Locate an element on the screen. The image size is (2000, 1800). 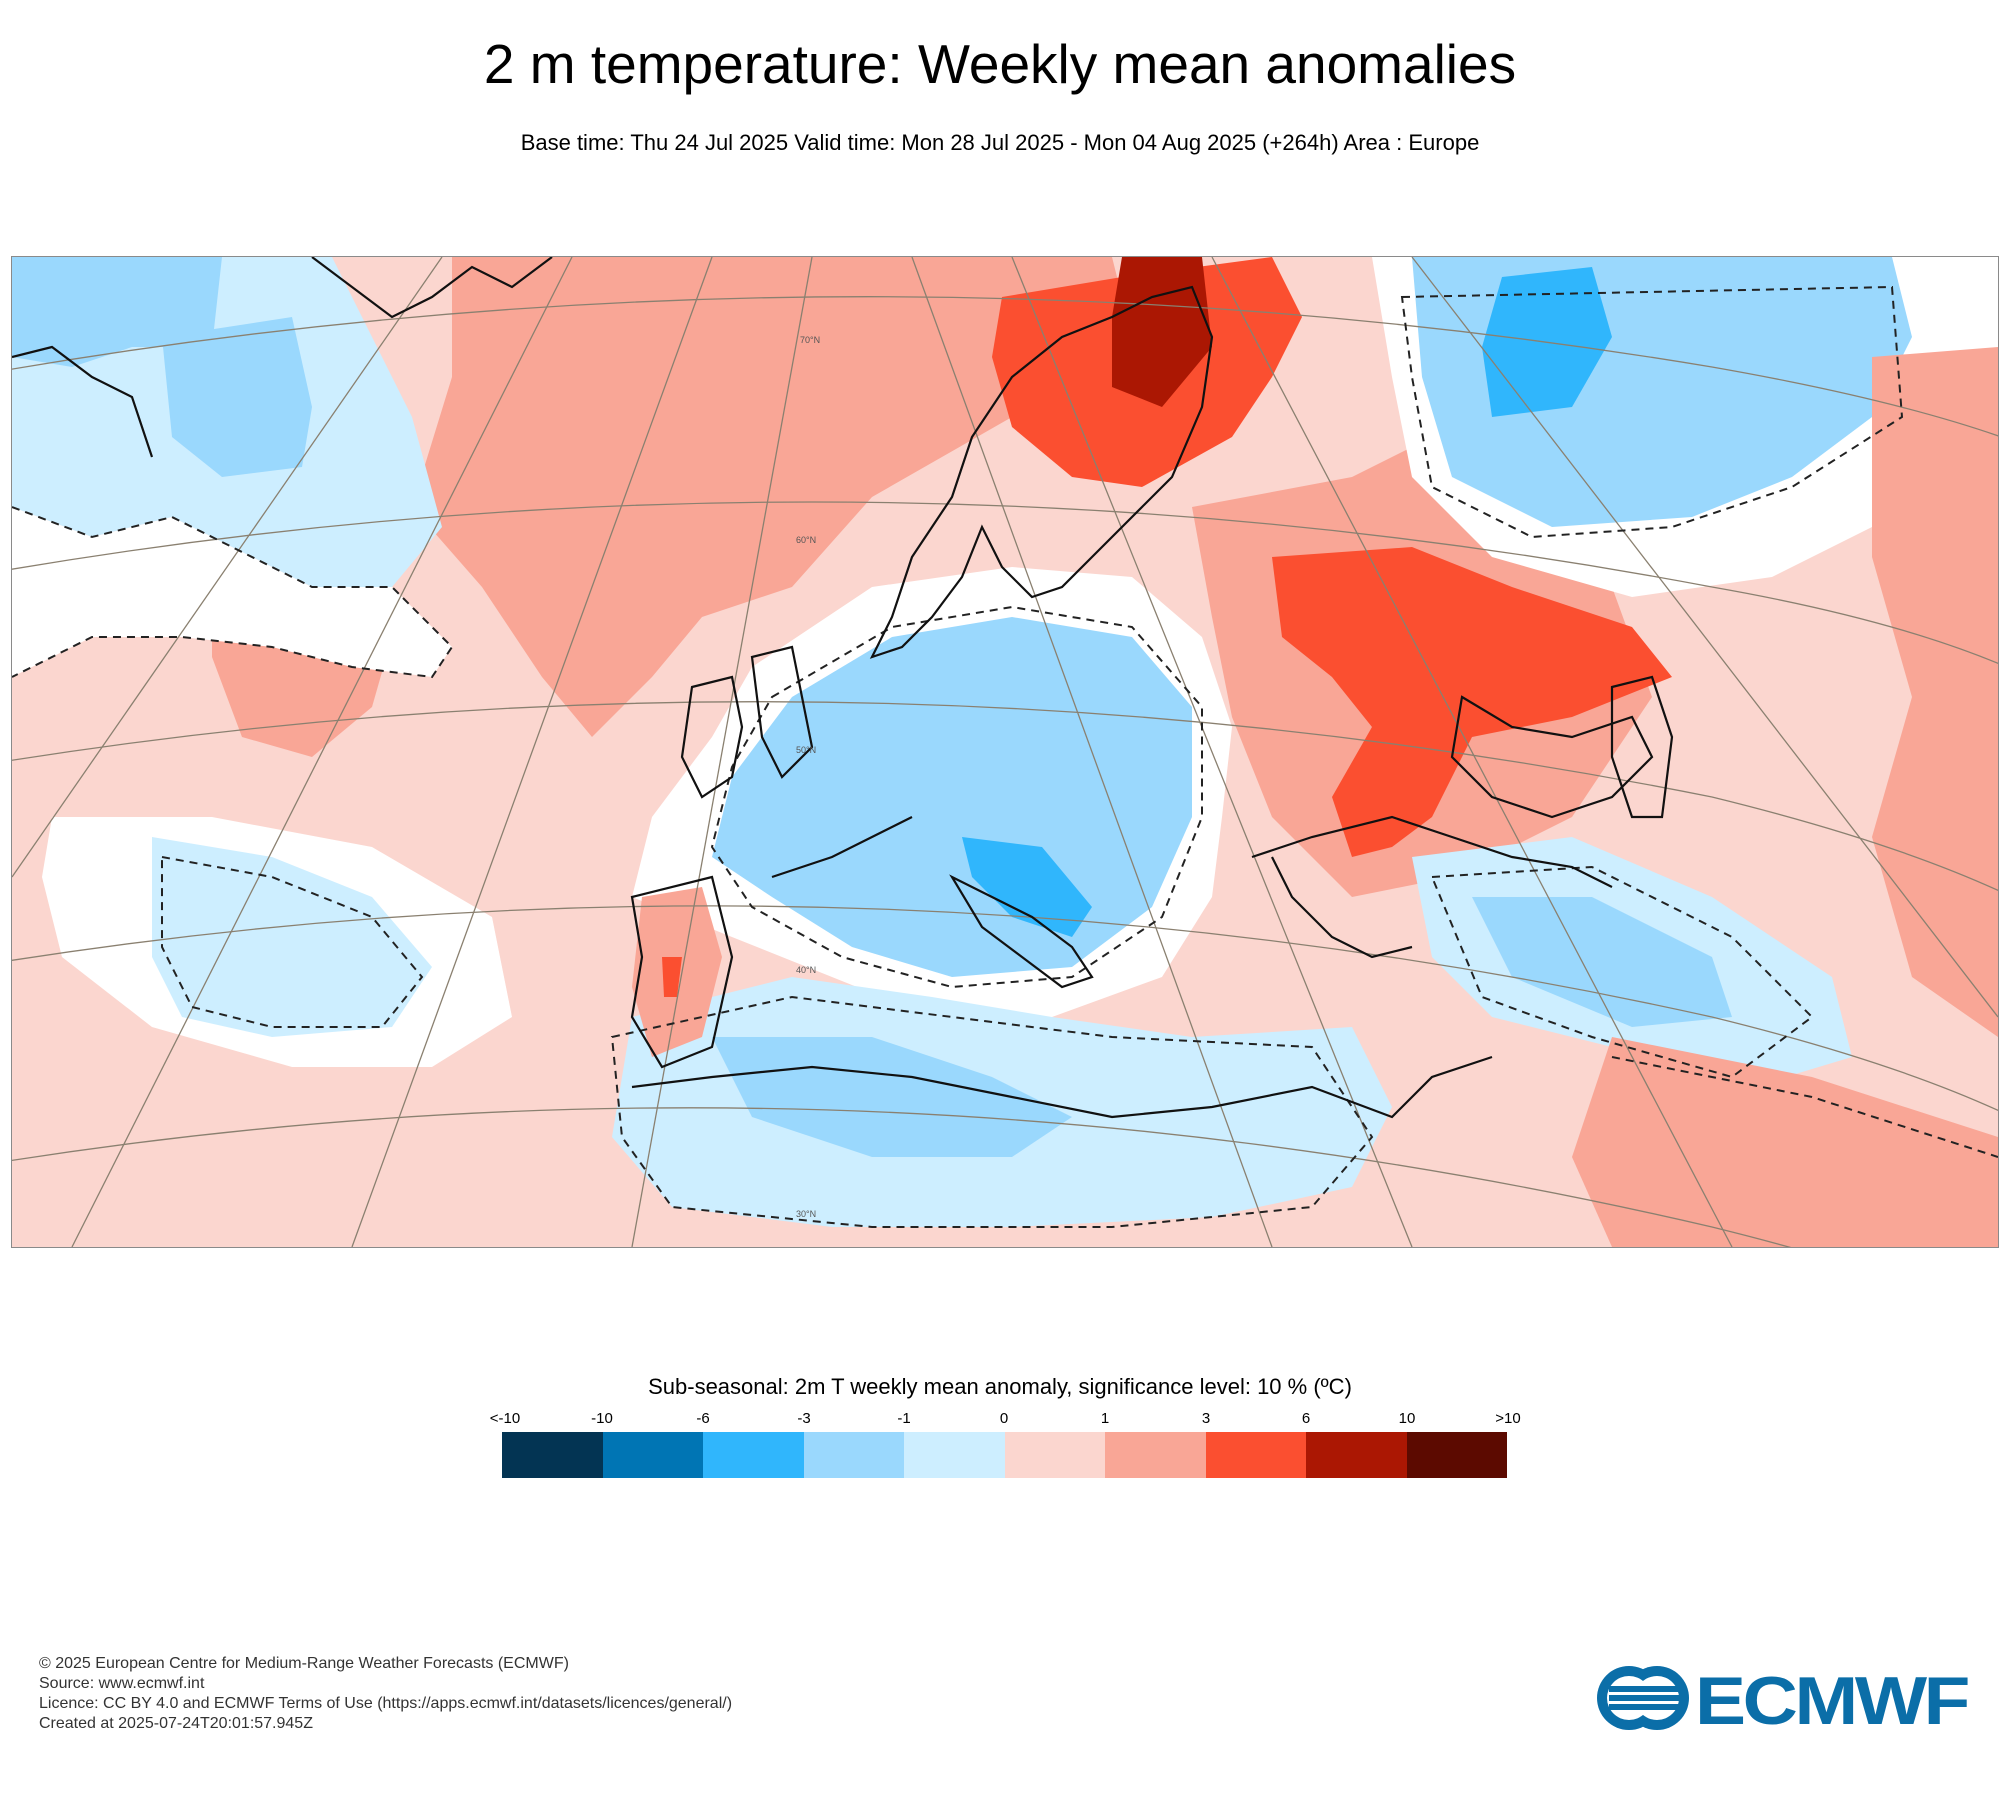
footer-created: Created at 2025-07-24T20:01:57.945Z is located at coordinates (176, 1723).